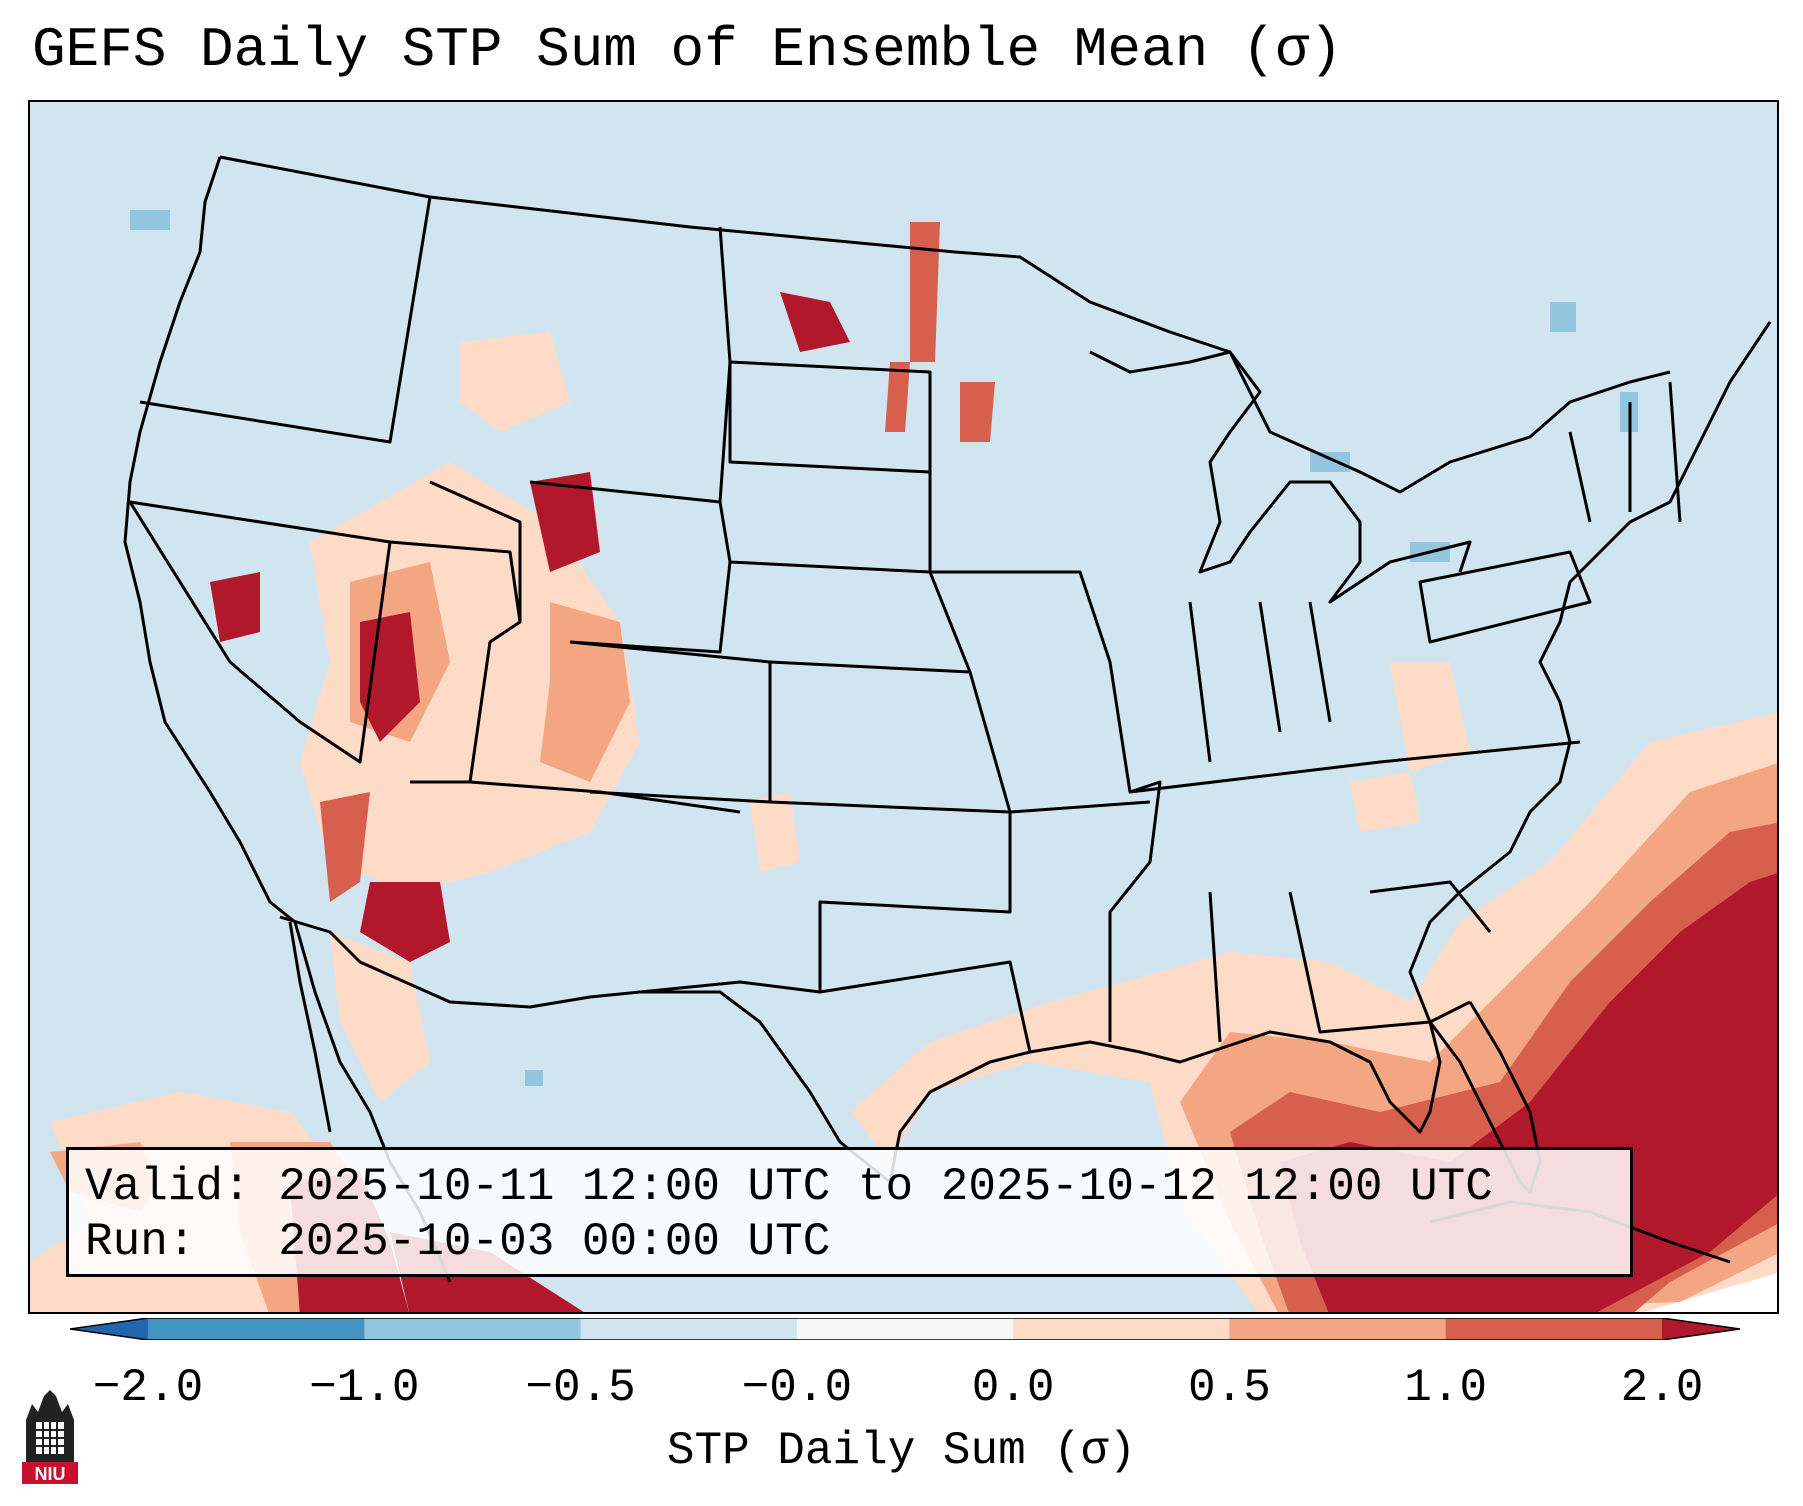 The width and height of the screenshot is (1803, 1506). What do you see at coordinates (977, 412) in the screenshot?
I see `field-strong-mn` at bounding box center [977, 412].